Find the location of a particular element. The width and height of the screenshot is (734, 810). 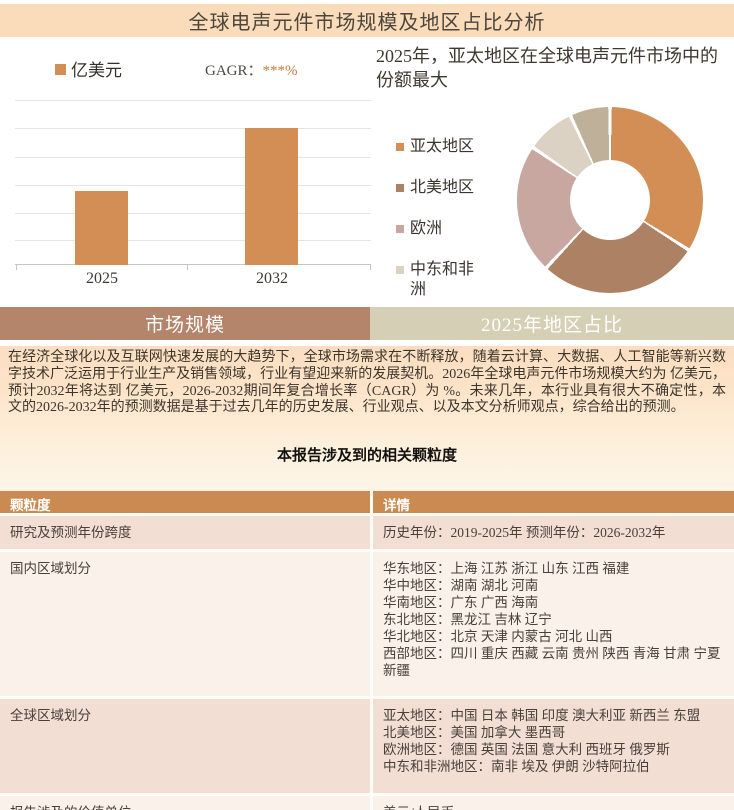

cagr-label: GAGR： is located at coordinates (234, 71).